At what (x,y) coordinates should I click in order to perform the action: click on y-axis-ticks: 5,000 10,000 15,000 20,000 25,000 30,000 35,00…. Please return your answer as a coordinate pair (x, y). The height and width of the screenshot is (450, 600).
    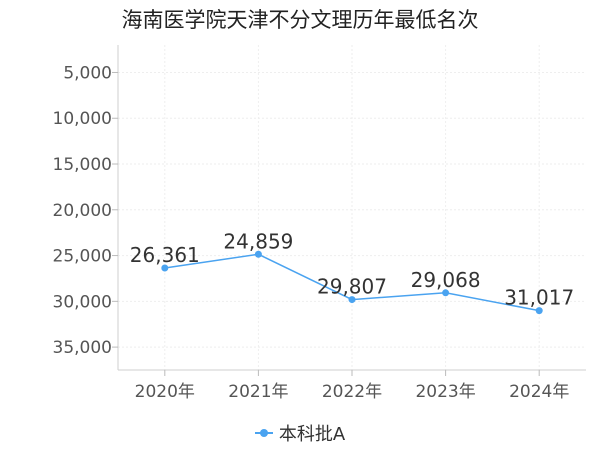
    Looking at the image, I should click on (85, 210).